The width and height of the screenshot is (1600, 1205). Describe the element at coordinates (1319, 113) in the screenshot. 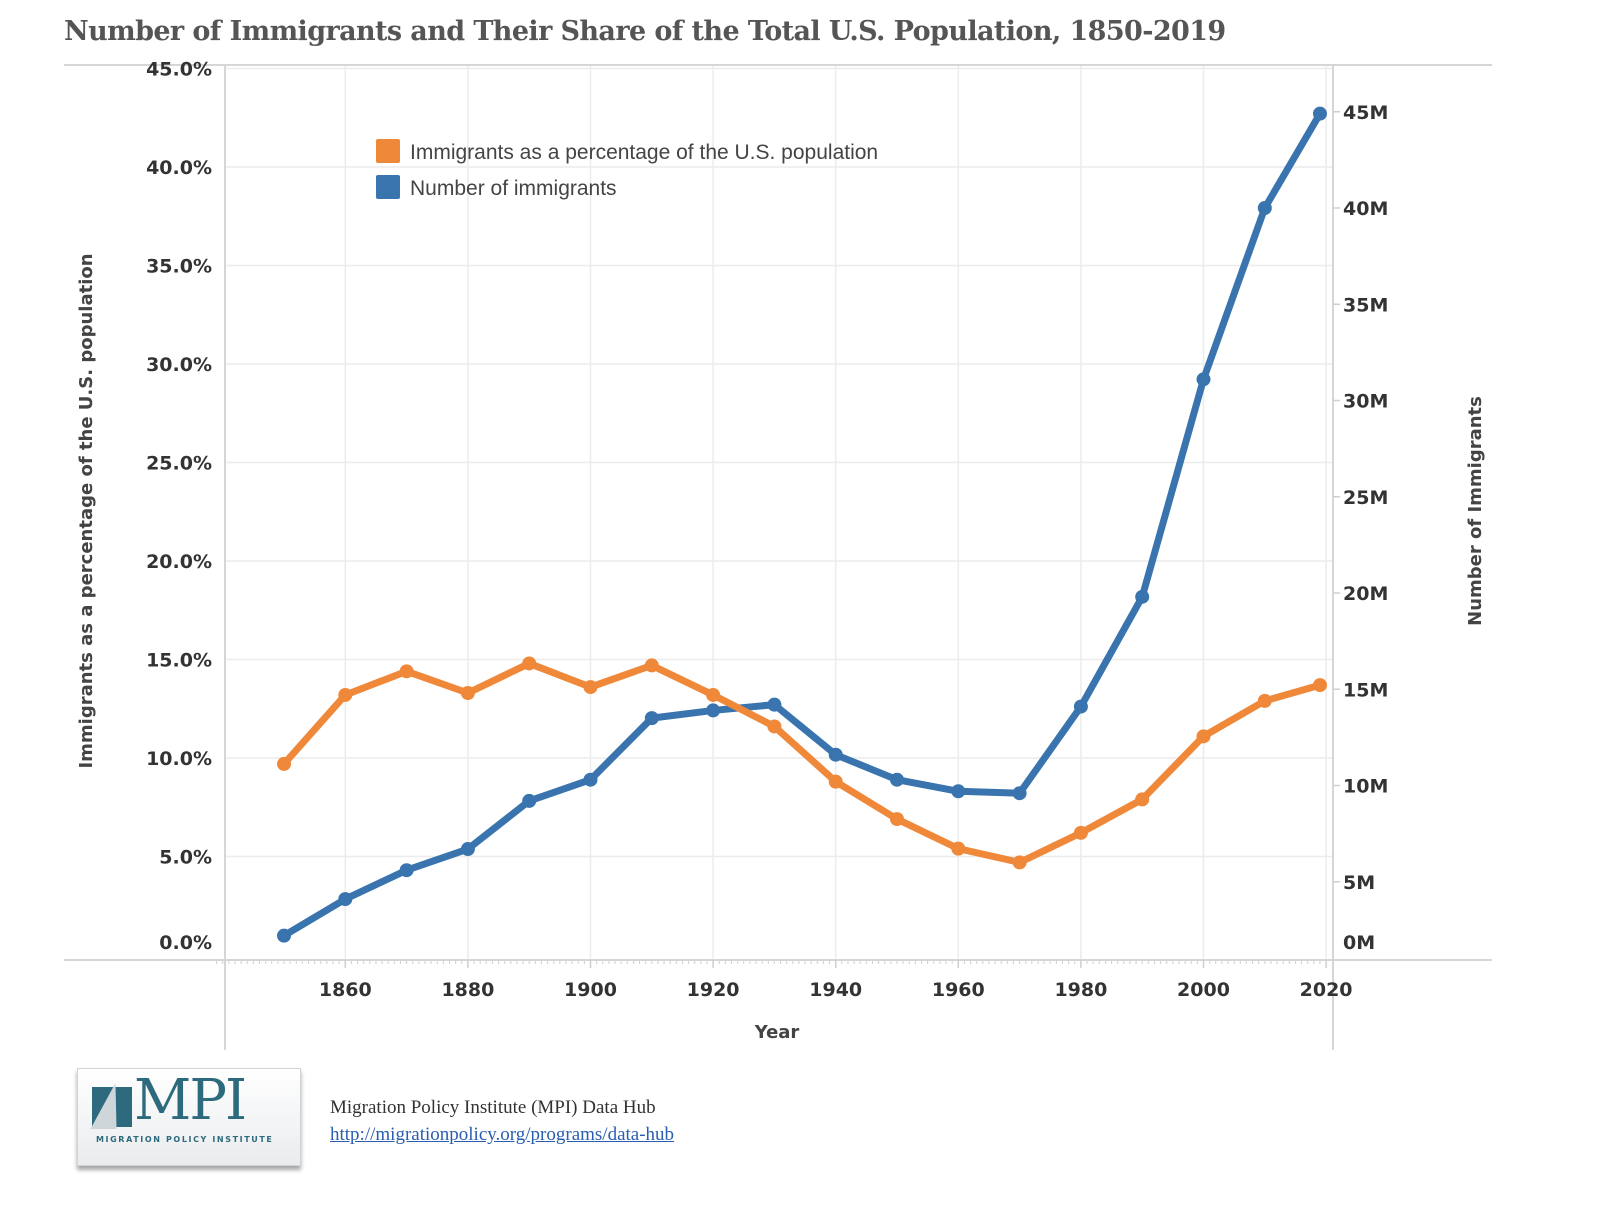

I see `number-of-immigrants-point: 2019: 44.9` at that location.